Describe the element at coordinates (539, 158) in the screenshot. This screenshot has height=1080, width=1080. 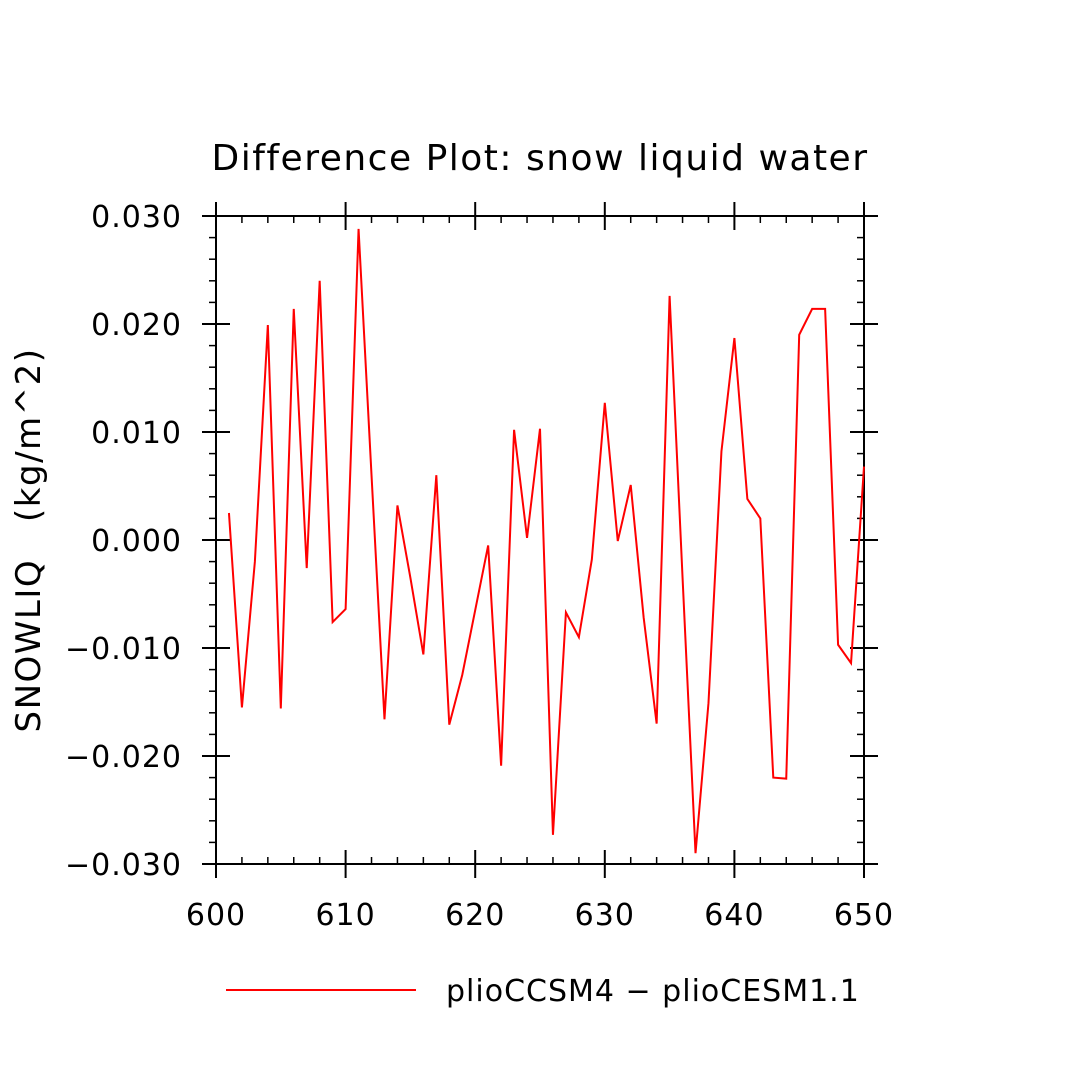
I see `chart-title: Difference Plot: snow liquid water` at that location.